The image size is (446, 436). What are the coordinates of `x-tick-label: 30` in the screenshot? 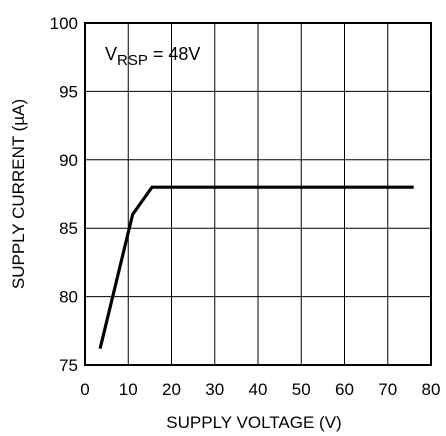 It's located at (214, 389).